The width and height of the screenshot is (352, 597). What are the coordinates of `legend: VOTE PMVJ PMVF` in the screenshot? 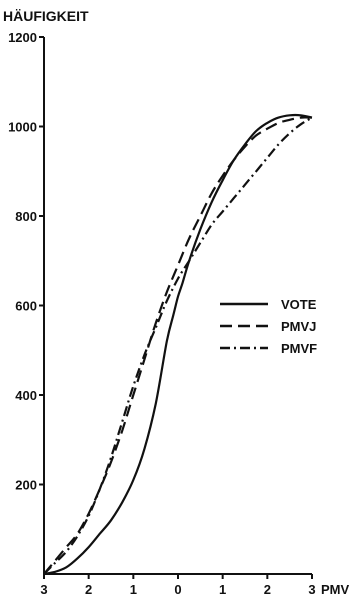 It's located at (268, 326).